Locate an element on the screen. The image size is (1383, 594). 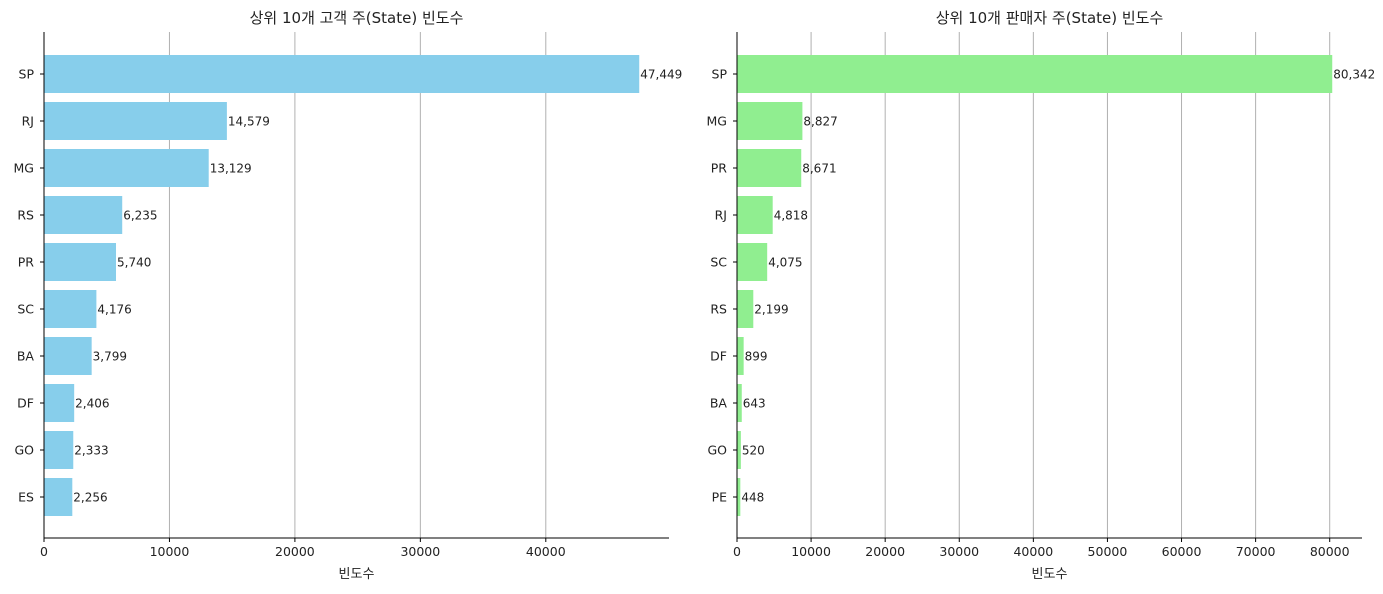
bar-value-label: 4,075 is located at coordinates (785, 263).